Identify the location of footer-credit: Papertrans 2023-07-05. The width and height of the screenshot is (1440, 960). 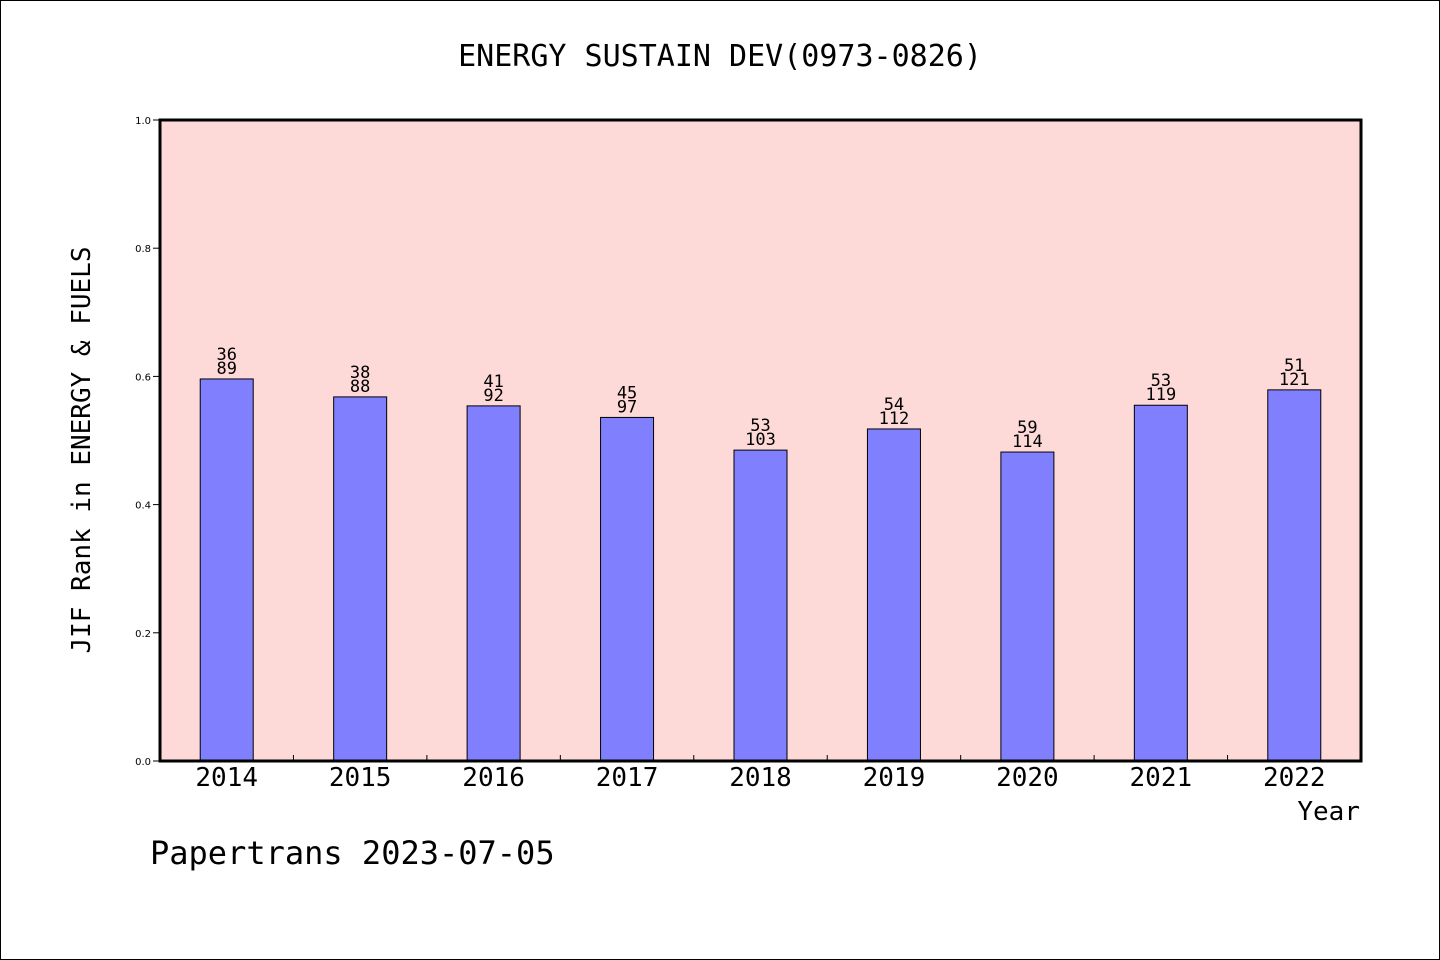
(352, 853).